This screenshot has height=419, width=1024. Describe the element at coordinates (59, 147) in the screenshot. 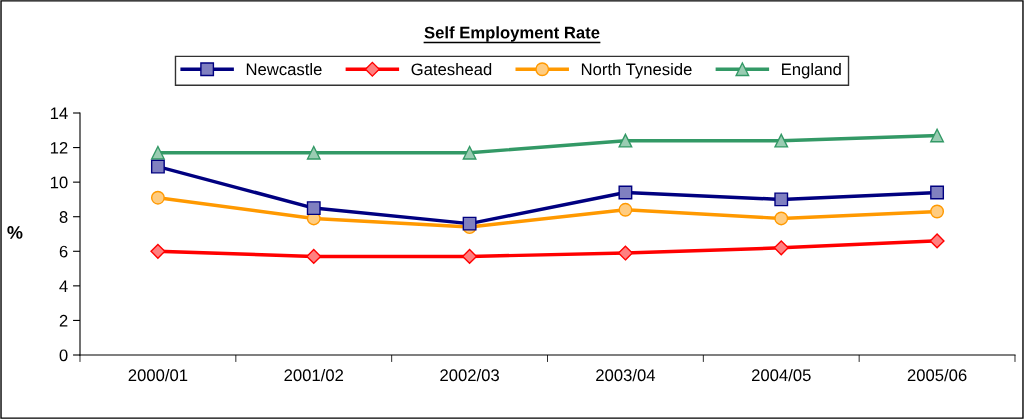

I see `y-tick-label: 12` at that location.